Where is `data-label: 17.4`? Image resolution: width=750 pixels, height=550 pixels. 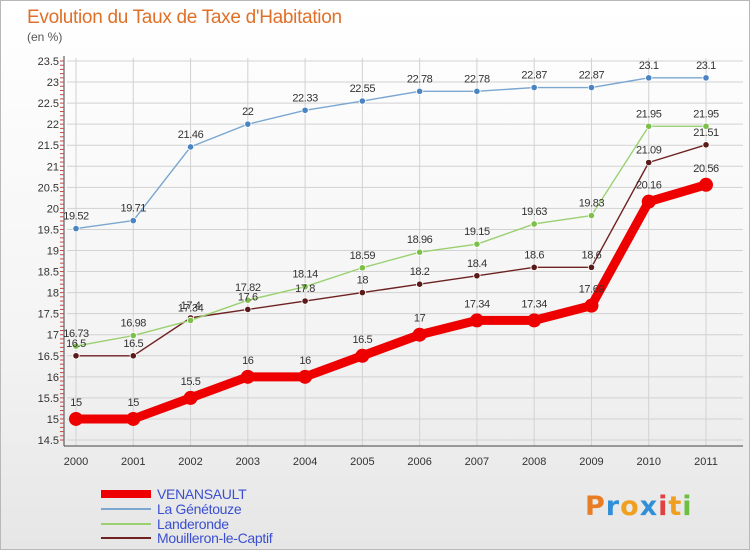 data-label: 17.4 is located at coordinates (191, 306).